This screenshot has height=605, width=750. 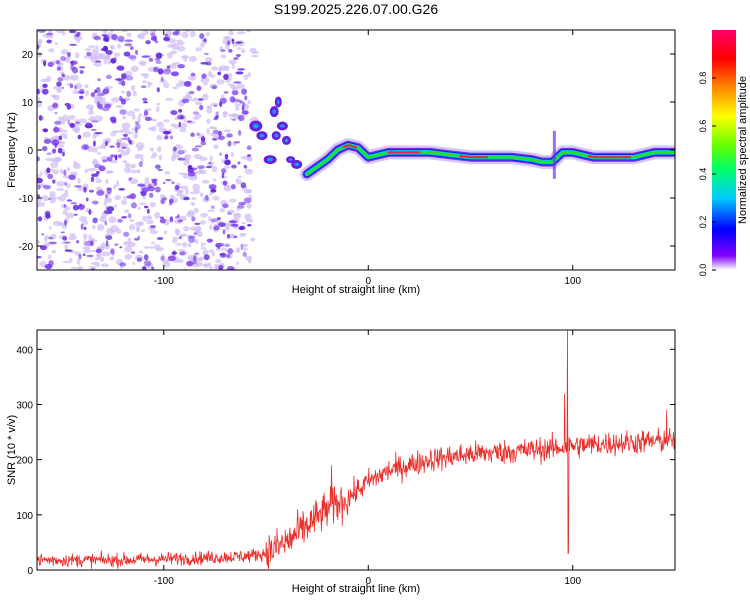 What do you see at coordinates (743, 150) in the screenshot?
I see `colorbar-label: Normalized spectral amplitude` at bounding box center [743, 150].